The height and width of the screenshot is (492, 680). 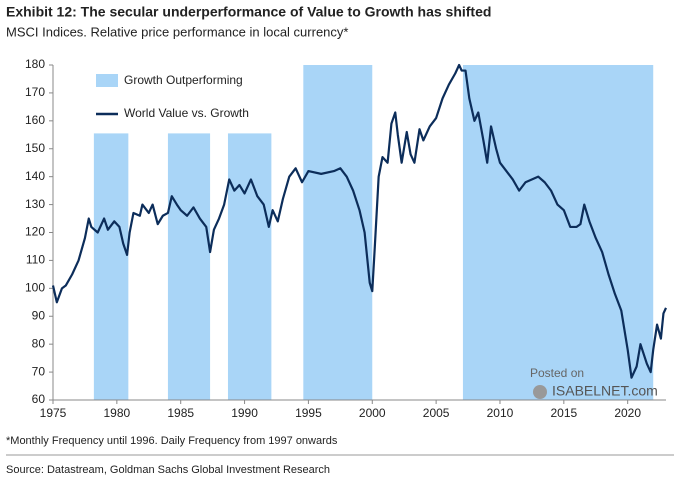 I want to click on y-tick-label: 100, so click(x=35, y=288).